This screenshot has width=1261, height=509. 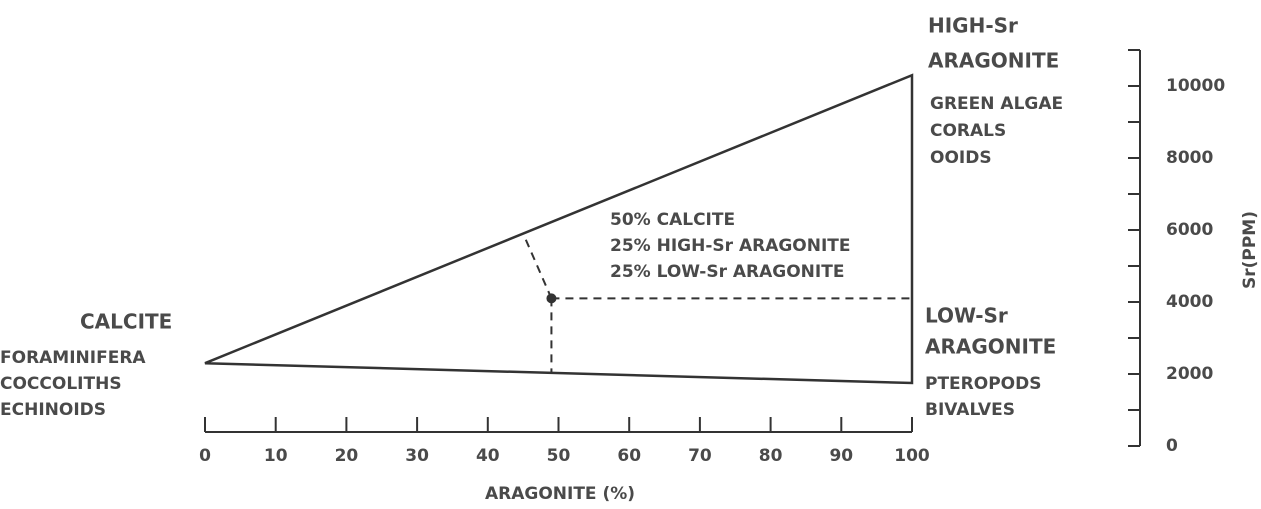 I want to click on y-tick-label: 6000, so click(x=1189, y=230).